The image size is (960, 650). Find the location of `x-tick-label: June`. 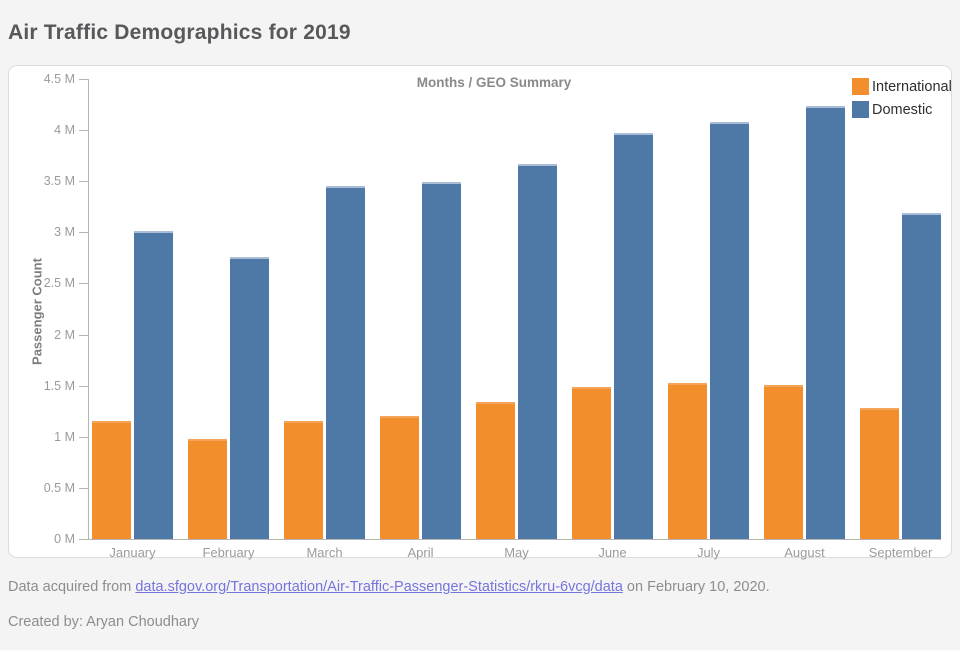

x-tick-label: June is located at coordinates (612, 552).